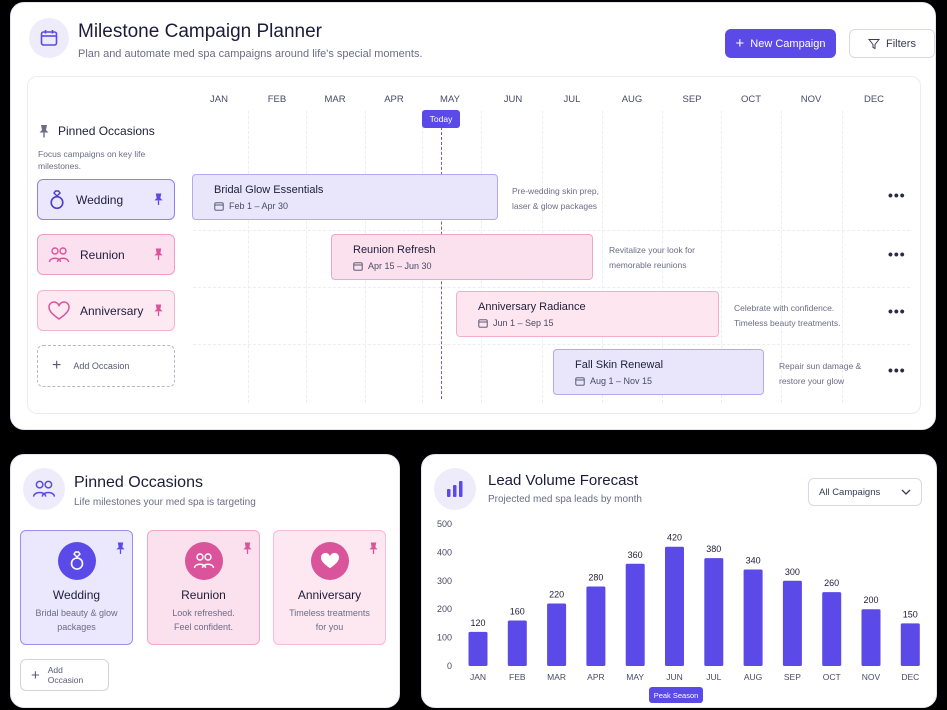 This screenshot has width=947, height=710. I want to click on bar-jul, so click(714, 612).